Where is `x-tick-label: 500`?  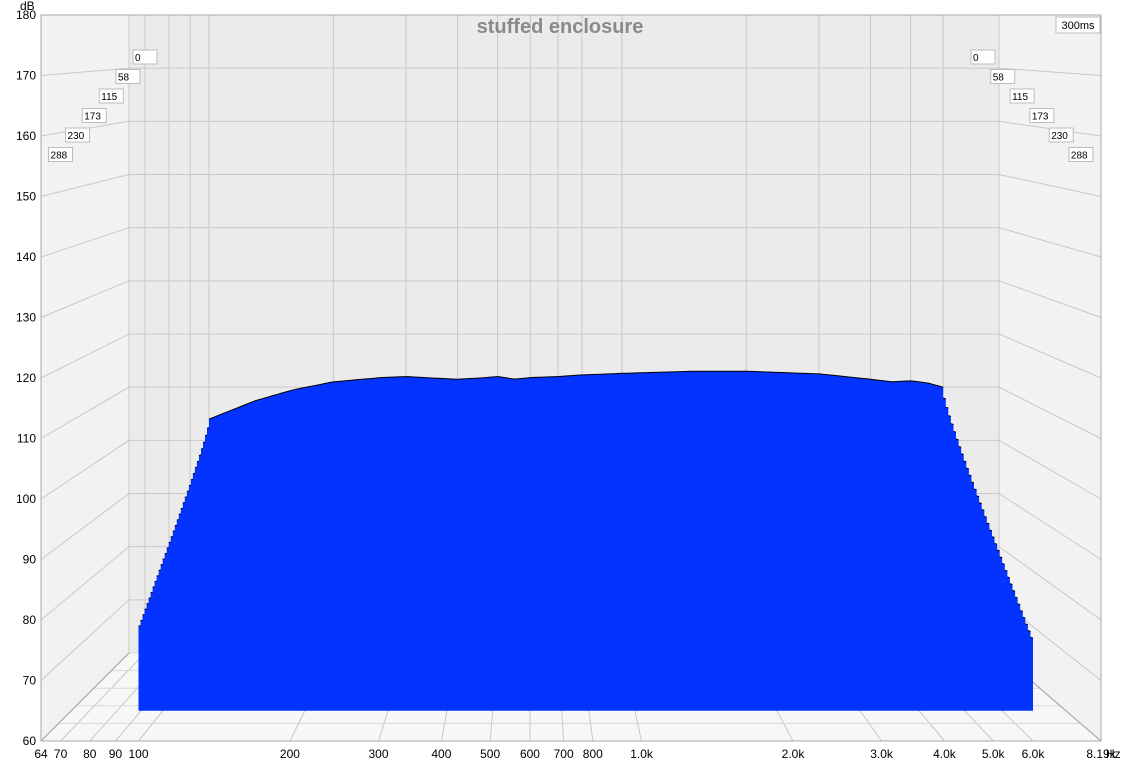
x-tick-label: 500 is located at coordinates (490, 754).